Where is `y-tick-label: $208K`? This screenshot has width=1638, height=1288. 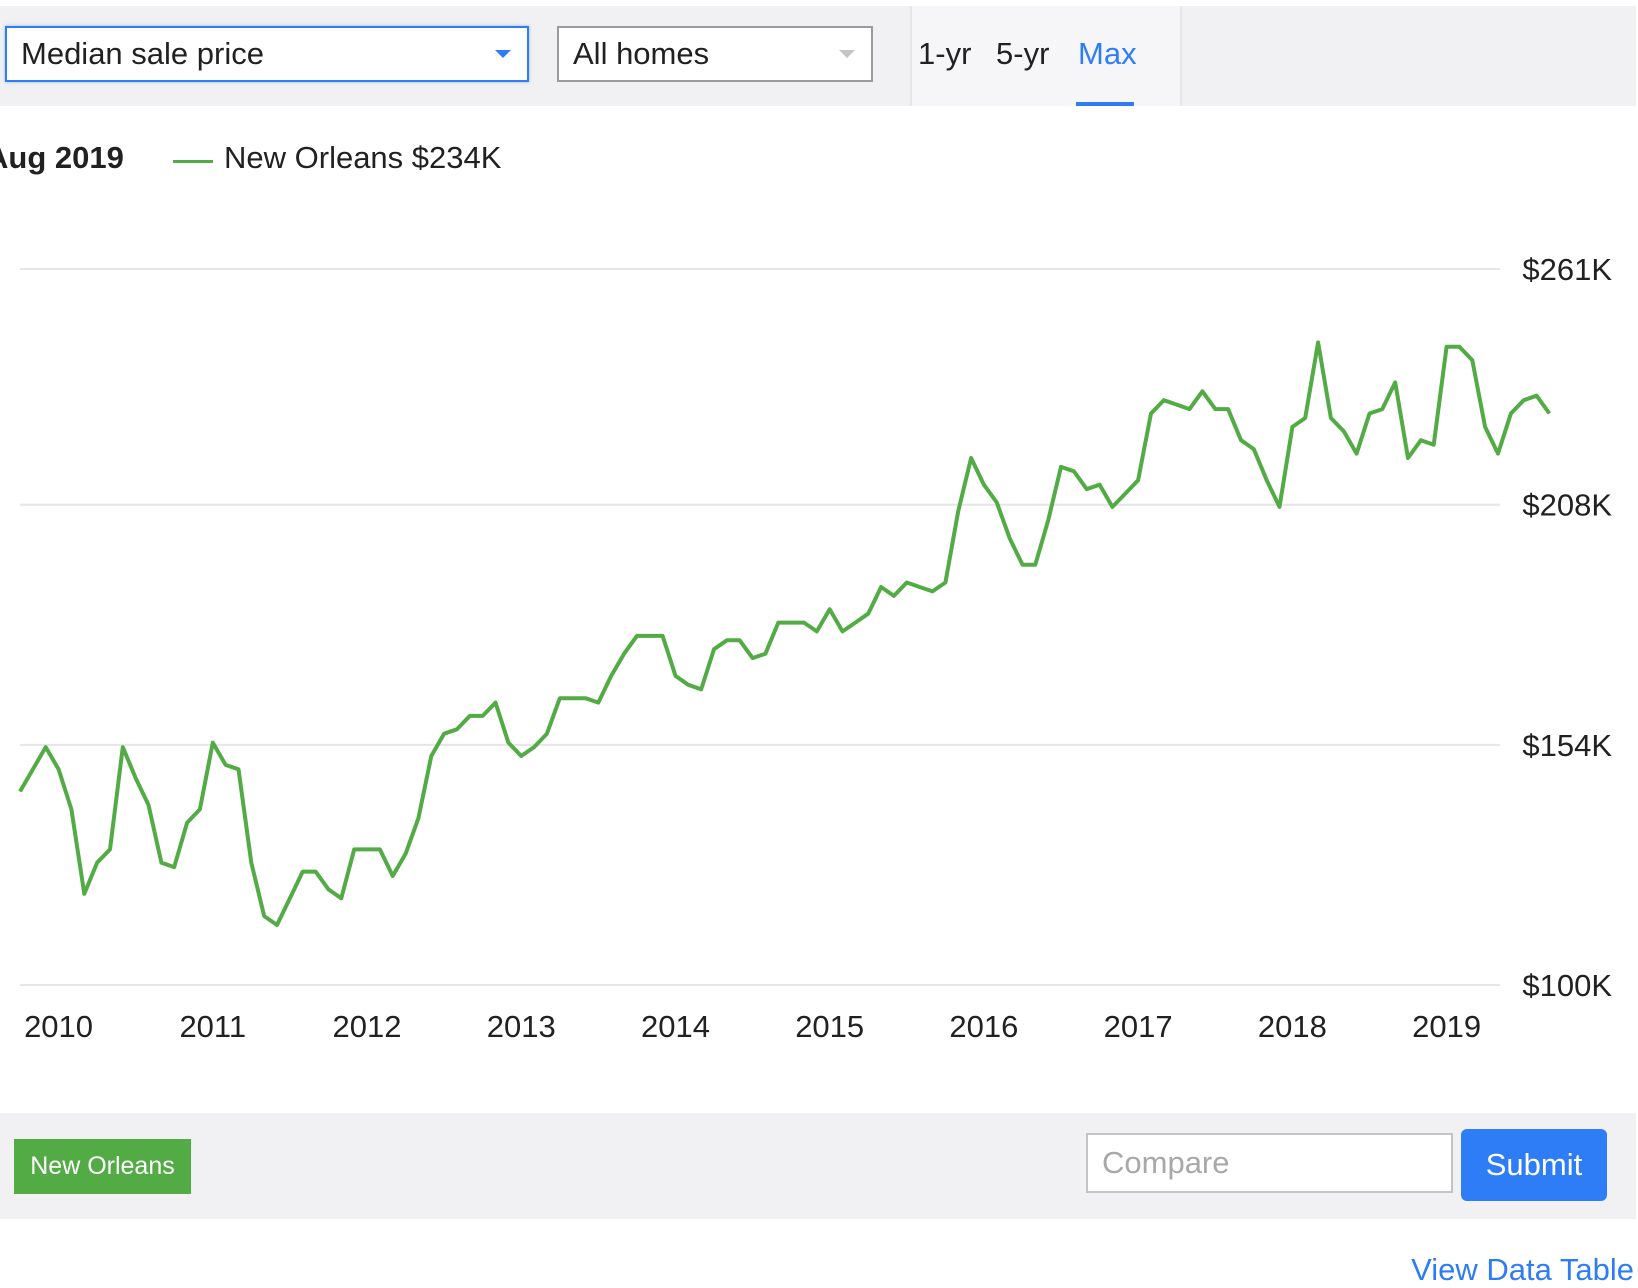
y-tick-label: $208K is located at coordinates (1567, 505).